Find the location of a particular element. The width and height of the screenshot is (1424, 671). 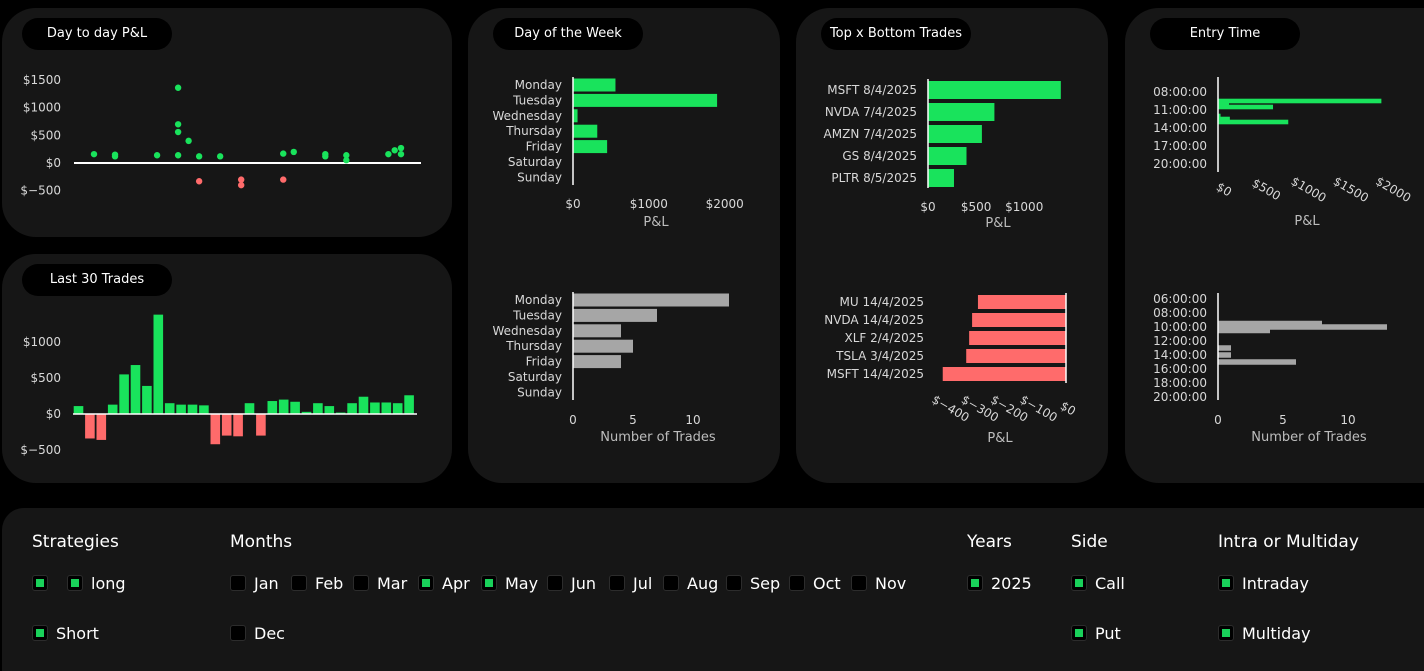

y-tick-label: 08:00:00 is located at coordinates (1180, 313).